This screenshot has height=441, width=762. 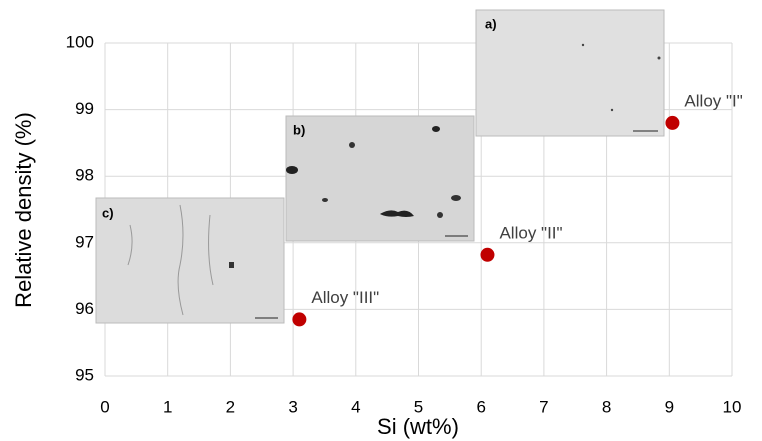 What do you see at coordinates (491, 23) in the screenshot?
I see `inset-label: a)` at bounding box center [491, 23].